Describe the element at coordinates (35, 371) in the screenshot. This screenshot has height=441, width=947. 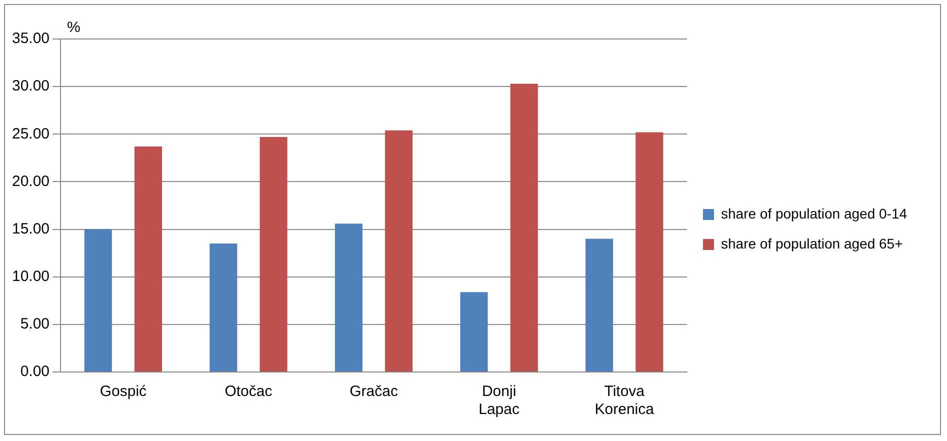
I see `y-tick-label: 0.00` at that location.